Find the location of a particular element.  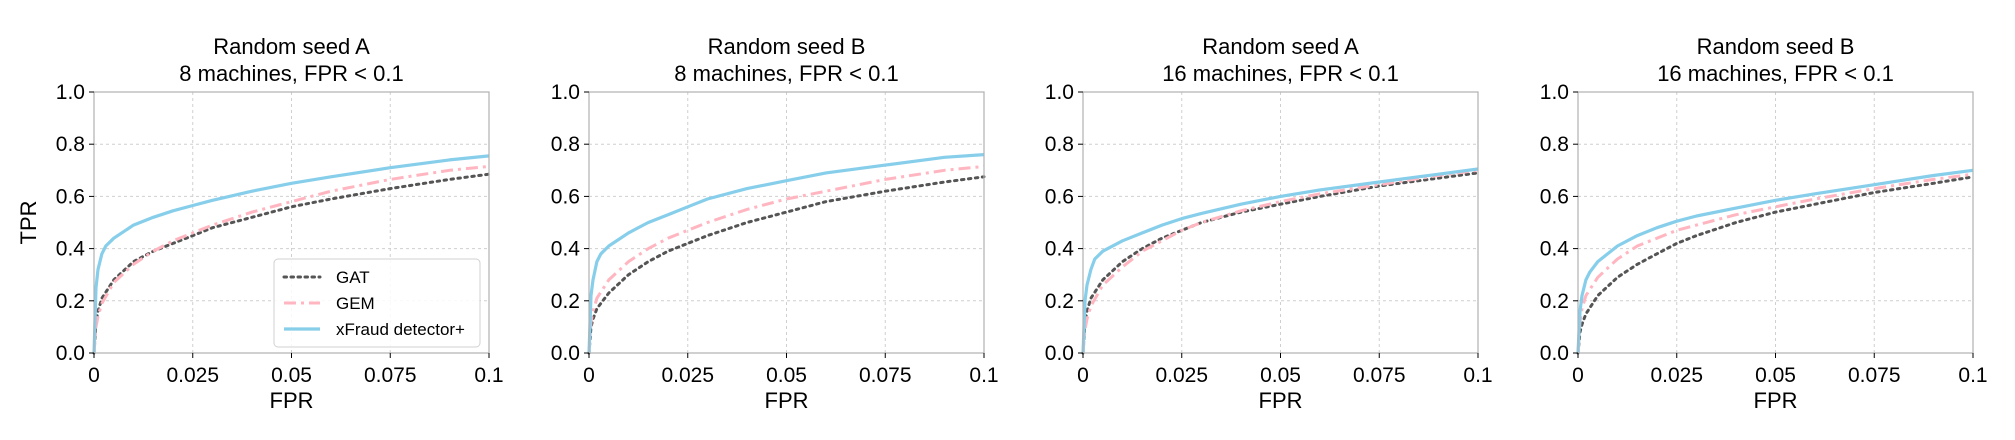

legend-label: GEM is located at coordinates (355, 303).